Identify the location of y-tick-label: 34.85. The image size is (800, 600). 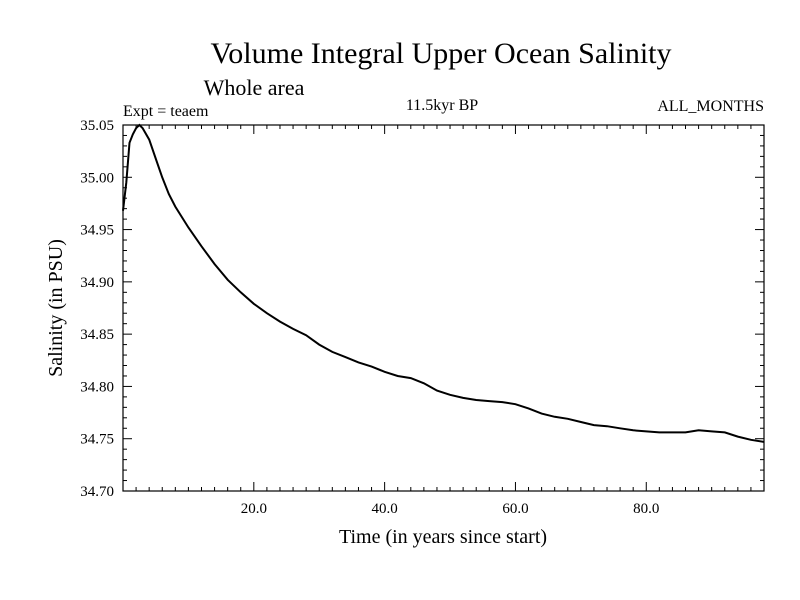
(97, 335).